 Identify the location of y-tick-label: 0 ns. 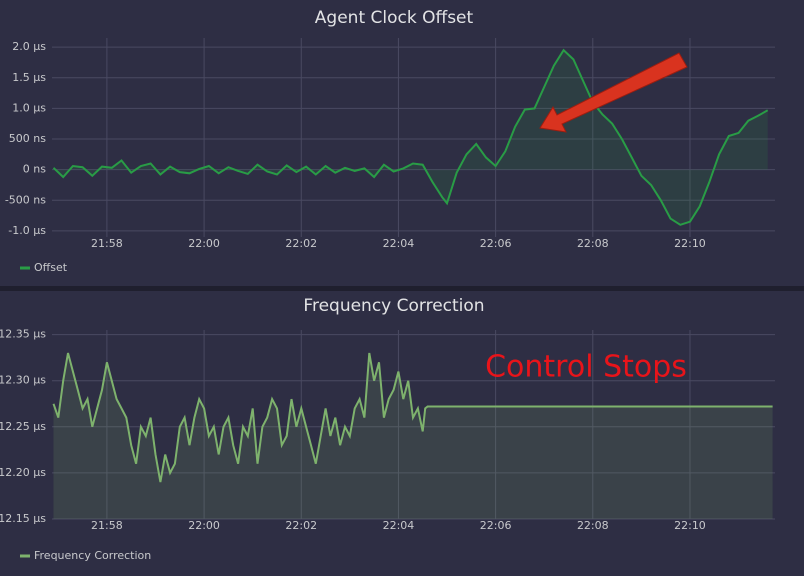
(34, 169).